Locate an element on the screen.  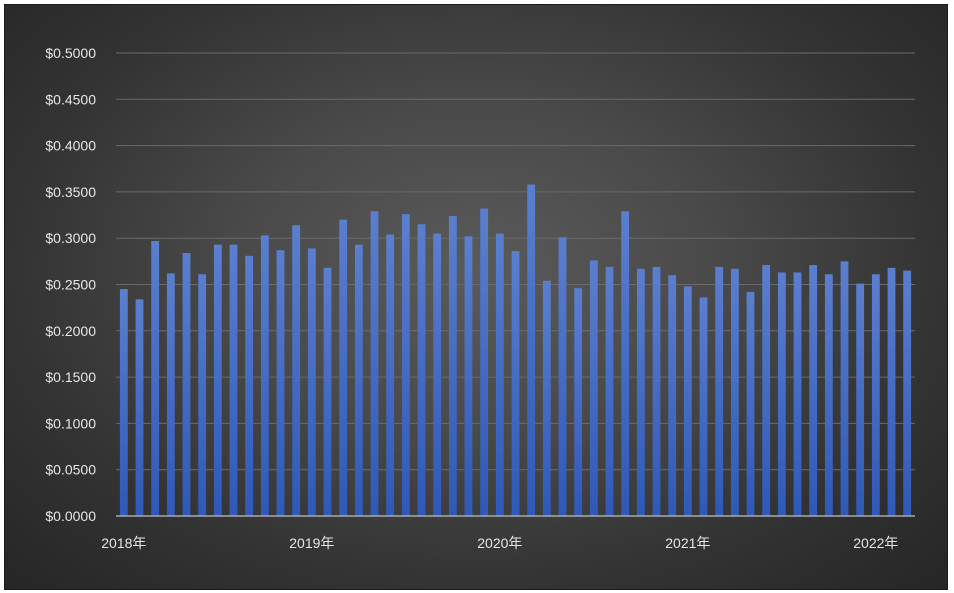
y-tick-label: $0.0000 is located at coordinates (70, 516).